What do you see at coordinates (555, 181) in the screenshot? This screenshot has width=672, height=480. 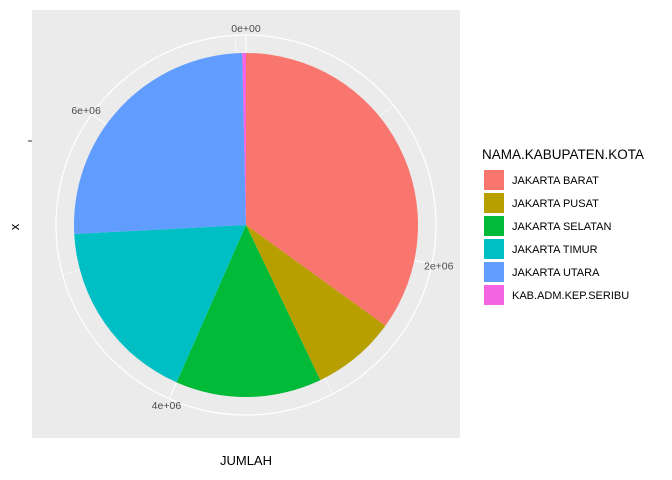 I see `legend-label: JAKARTA BARAT` at bounding box center [555, 181].